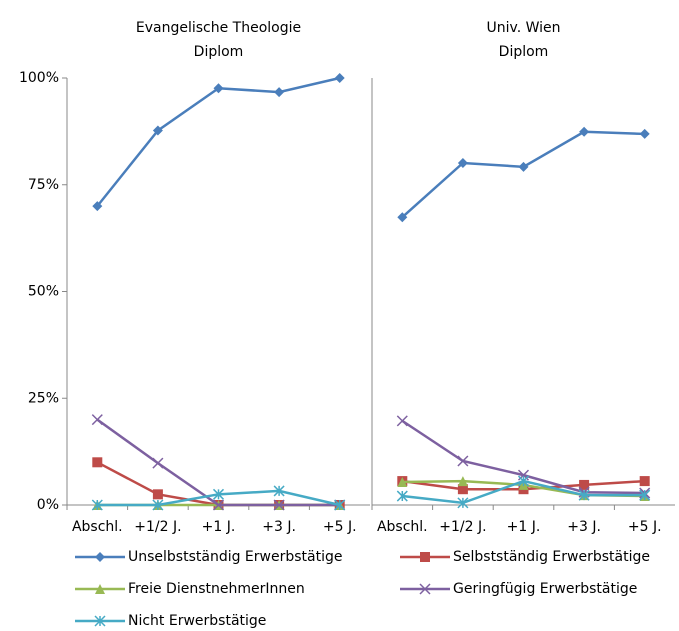 The image size is (679, 631). What do you see at coordinates (48, 505) in the screenshot?
I see `y-tick-label: 0%` at bounding box center [48, 505].